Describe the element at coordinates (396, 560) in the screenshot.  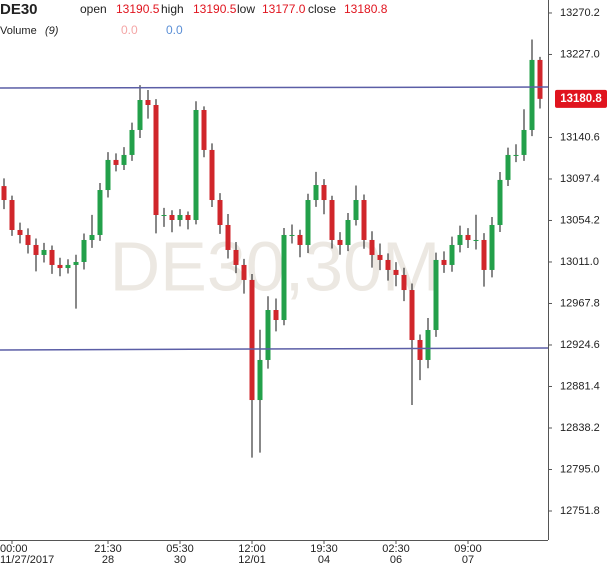
I see `x-tick-sublabel: 06` at that location.